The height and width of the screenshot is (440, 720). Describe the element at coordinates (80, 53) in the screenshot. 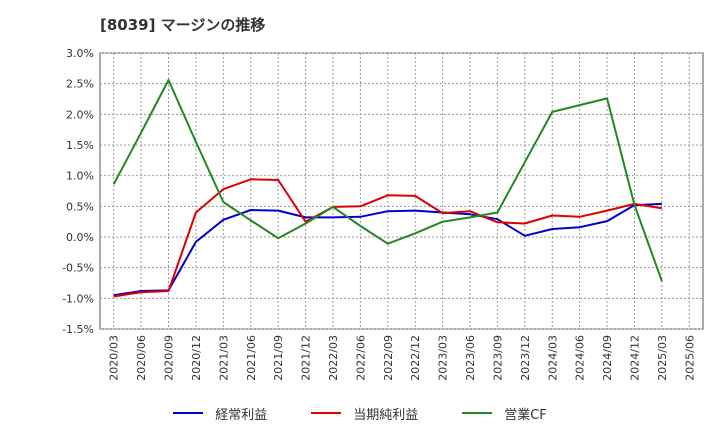

I see `y-tick-label: 3.0%` at that location.